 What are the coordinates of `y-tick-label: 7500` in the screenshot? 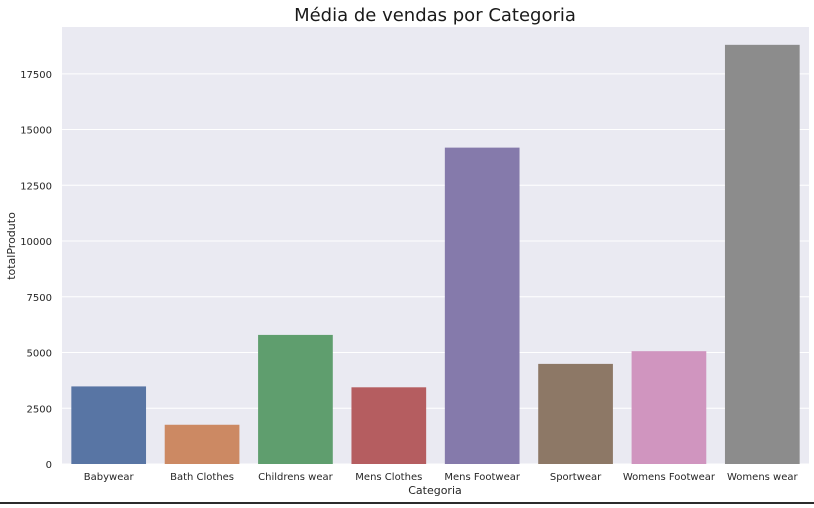 It's located at (39, 298).